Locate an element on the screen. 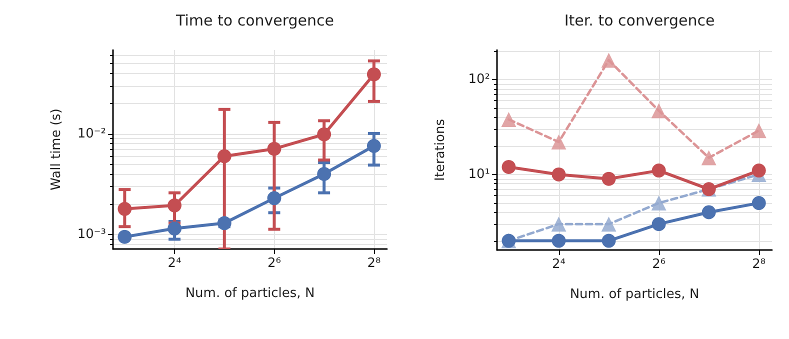 This screenshot has height=339, width=789. y-tick-label: 10¹ is located at coordinates (479, 174).